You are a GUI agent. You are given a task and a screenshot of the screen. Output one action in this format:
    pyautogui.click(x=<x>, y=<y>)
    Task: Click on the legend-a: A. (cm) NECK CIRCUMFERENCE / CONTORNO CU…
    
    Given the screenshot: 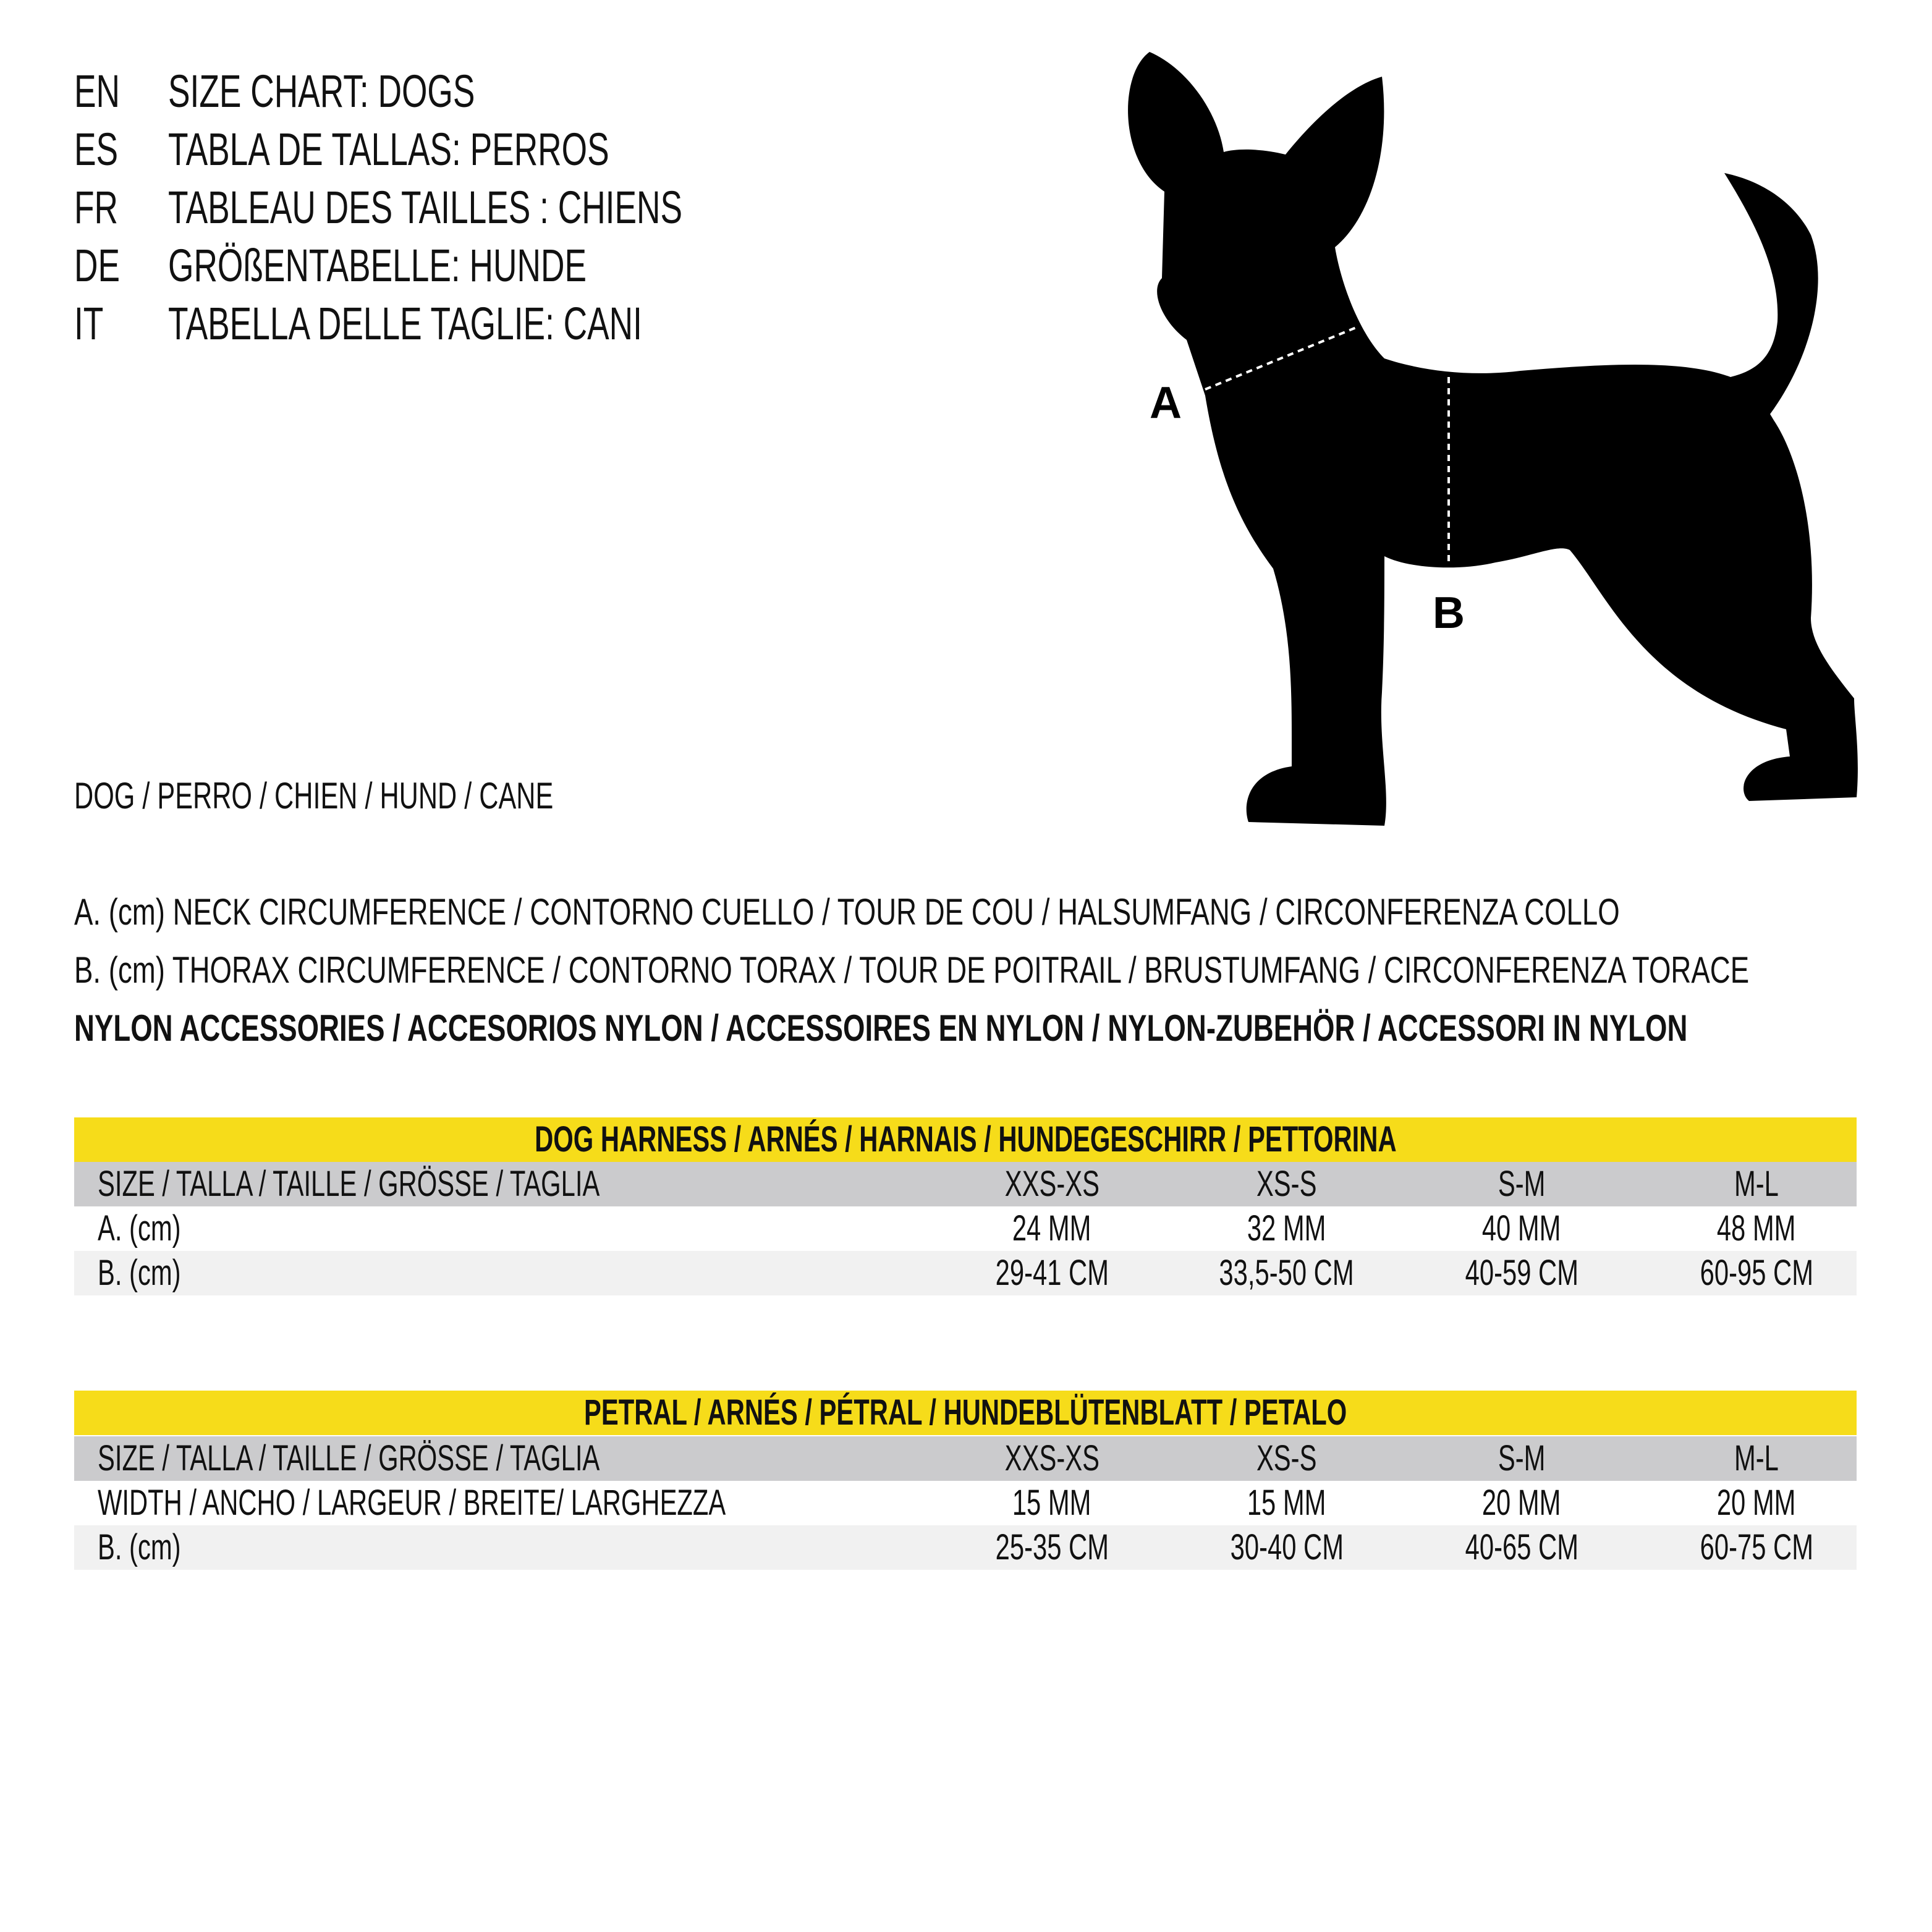 What is the action you would take?
    pyautogui.click(x=847, y=912)
    